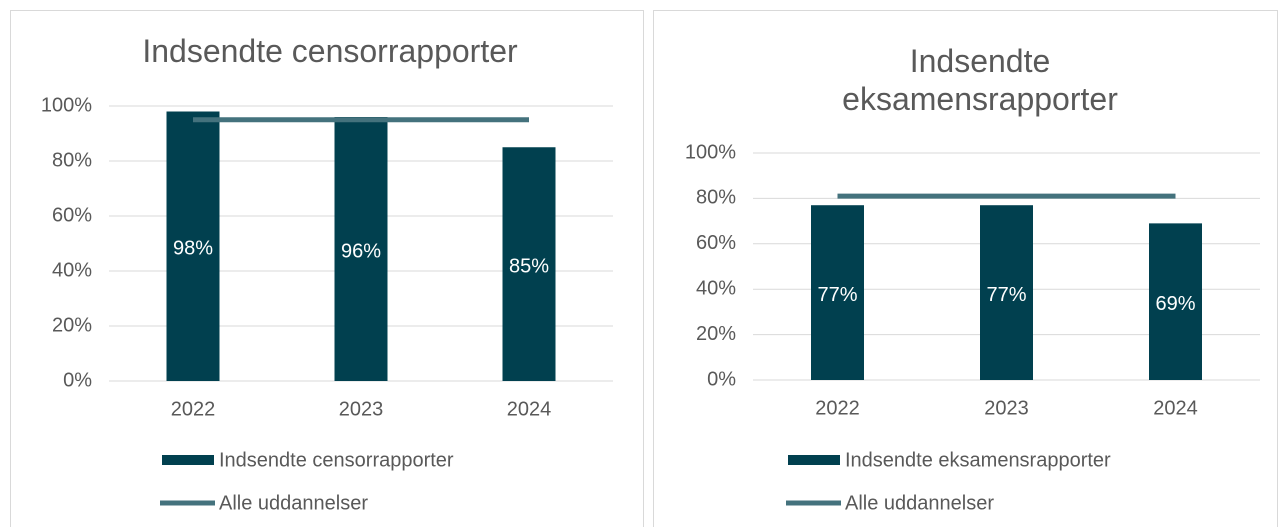  I want to click on data-label: 85%, so click(529, 266).